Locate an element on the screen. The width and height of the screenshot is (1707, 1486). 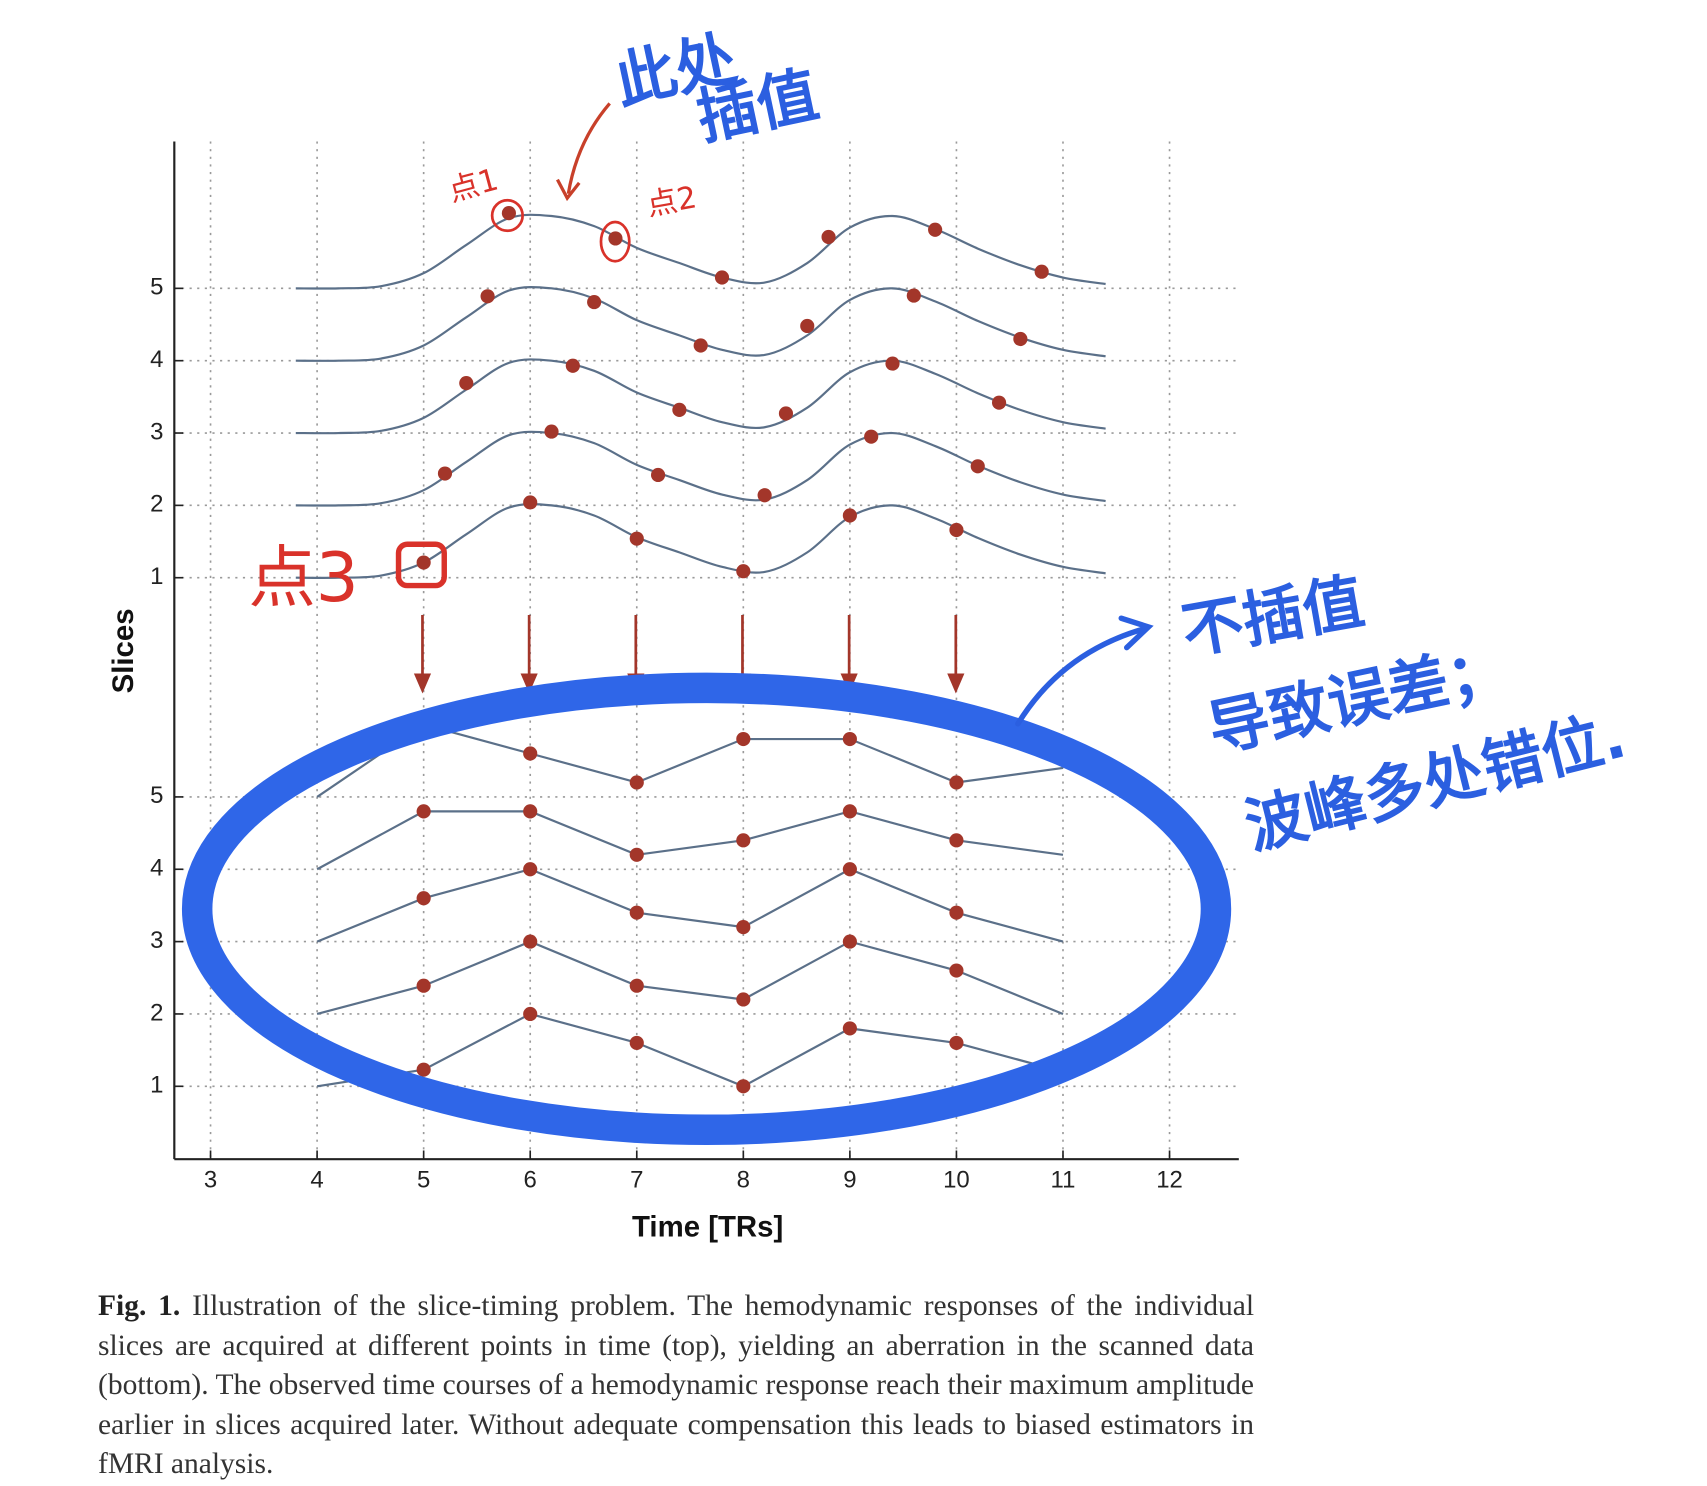
box-mark is located at coordinates (421, 565).